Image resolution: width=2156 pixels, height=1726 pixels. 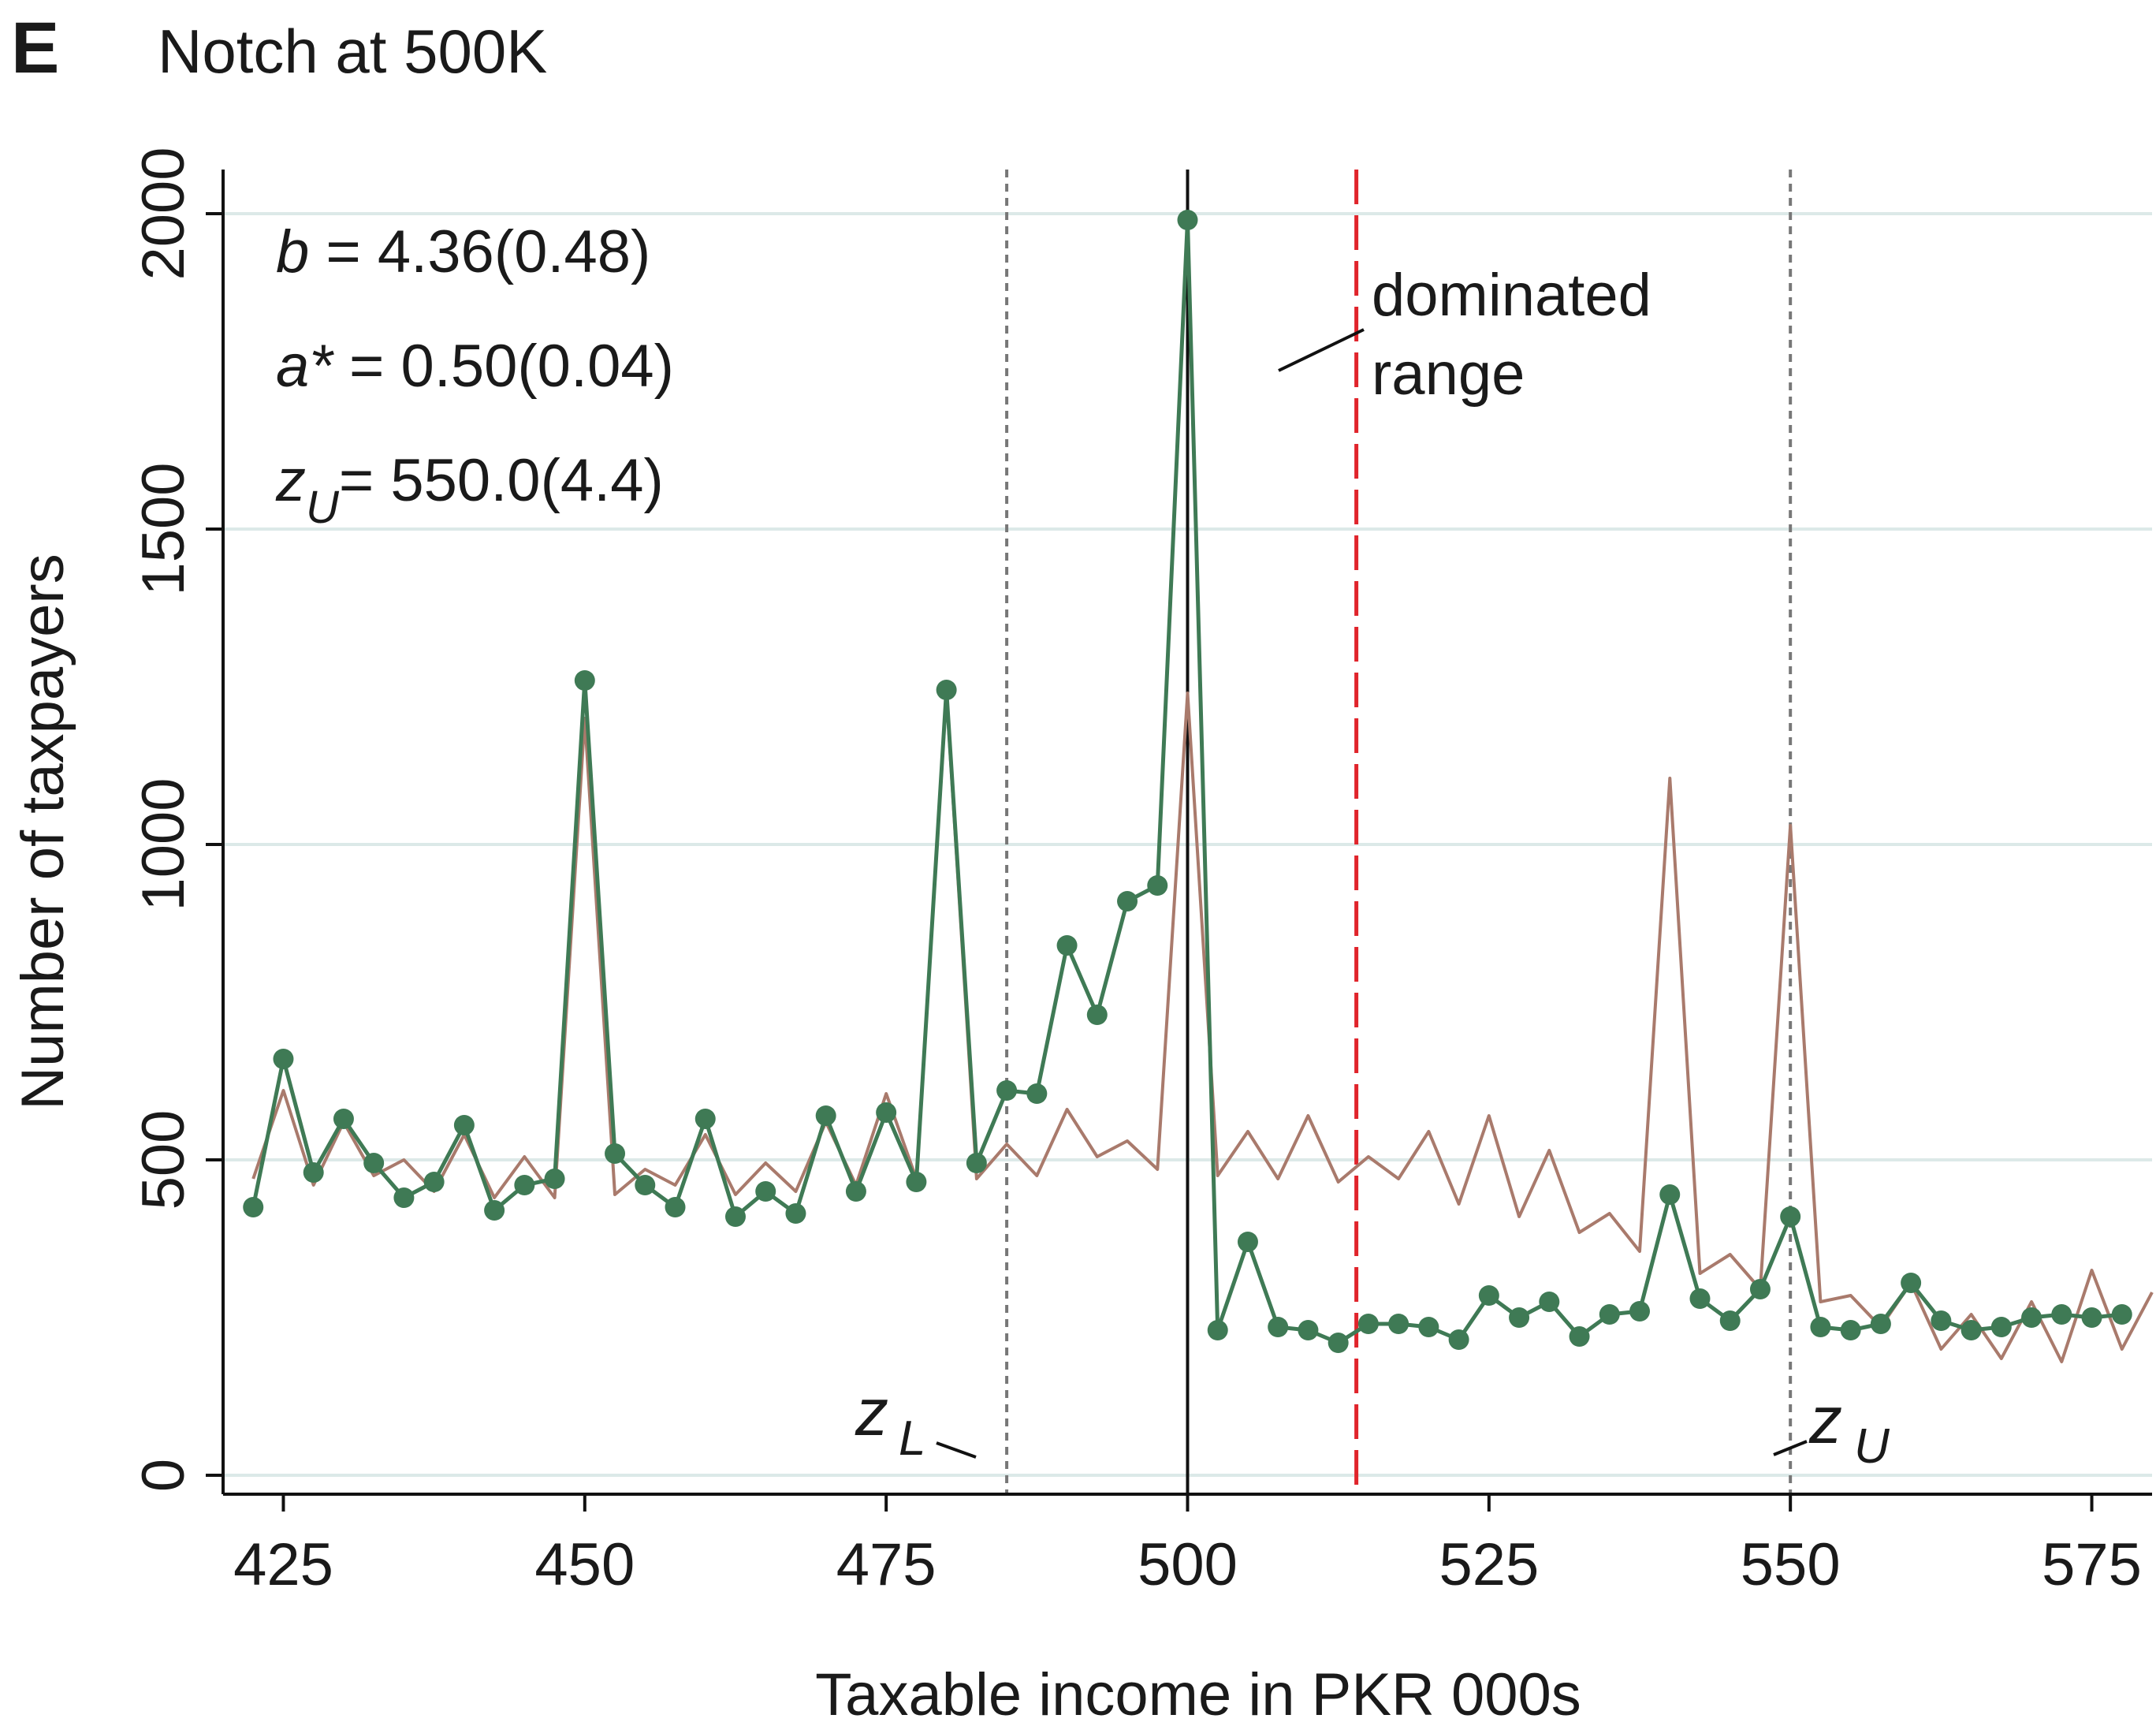 I want to click on stat-z-upper: zU= 550.0(4.4), so click(x=469, y=490).